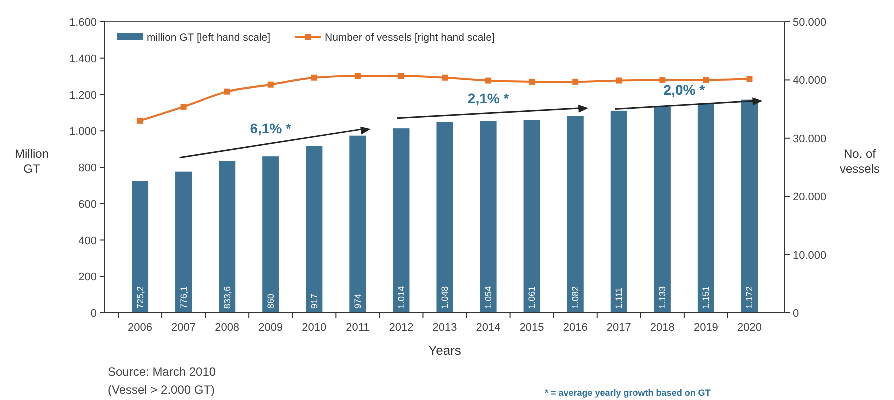  I want to click on data-label: 1.172, so click(749, 297).